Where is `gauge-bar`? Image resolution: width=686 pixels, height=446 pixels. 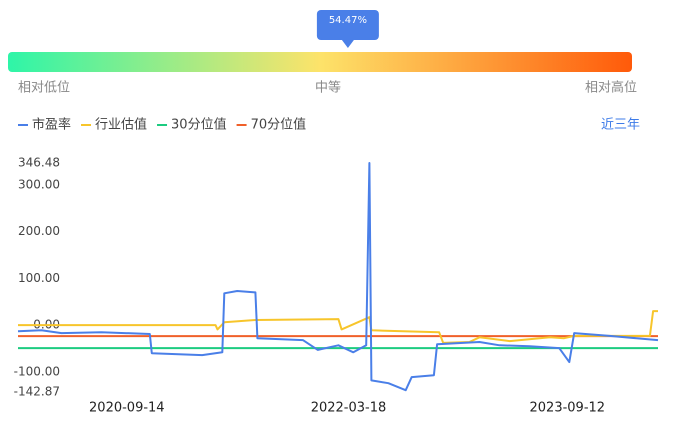
gauge-bar is located at coordinates (320, 62).